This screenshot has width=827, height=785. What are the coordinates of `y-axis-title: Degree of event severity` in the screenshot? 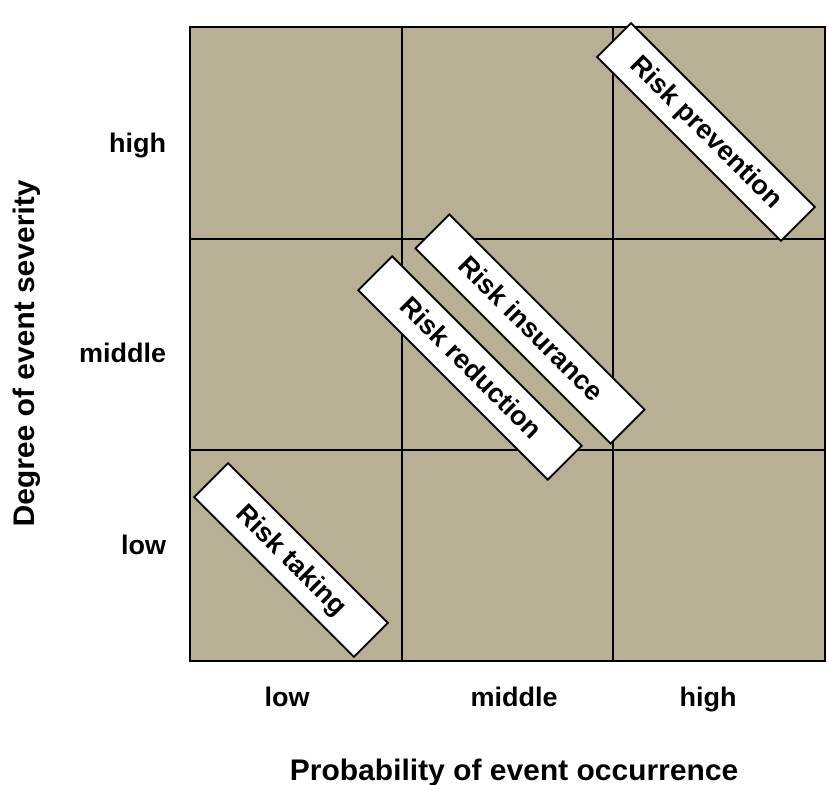 It's located at (24, 352).